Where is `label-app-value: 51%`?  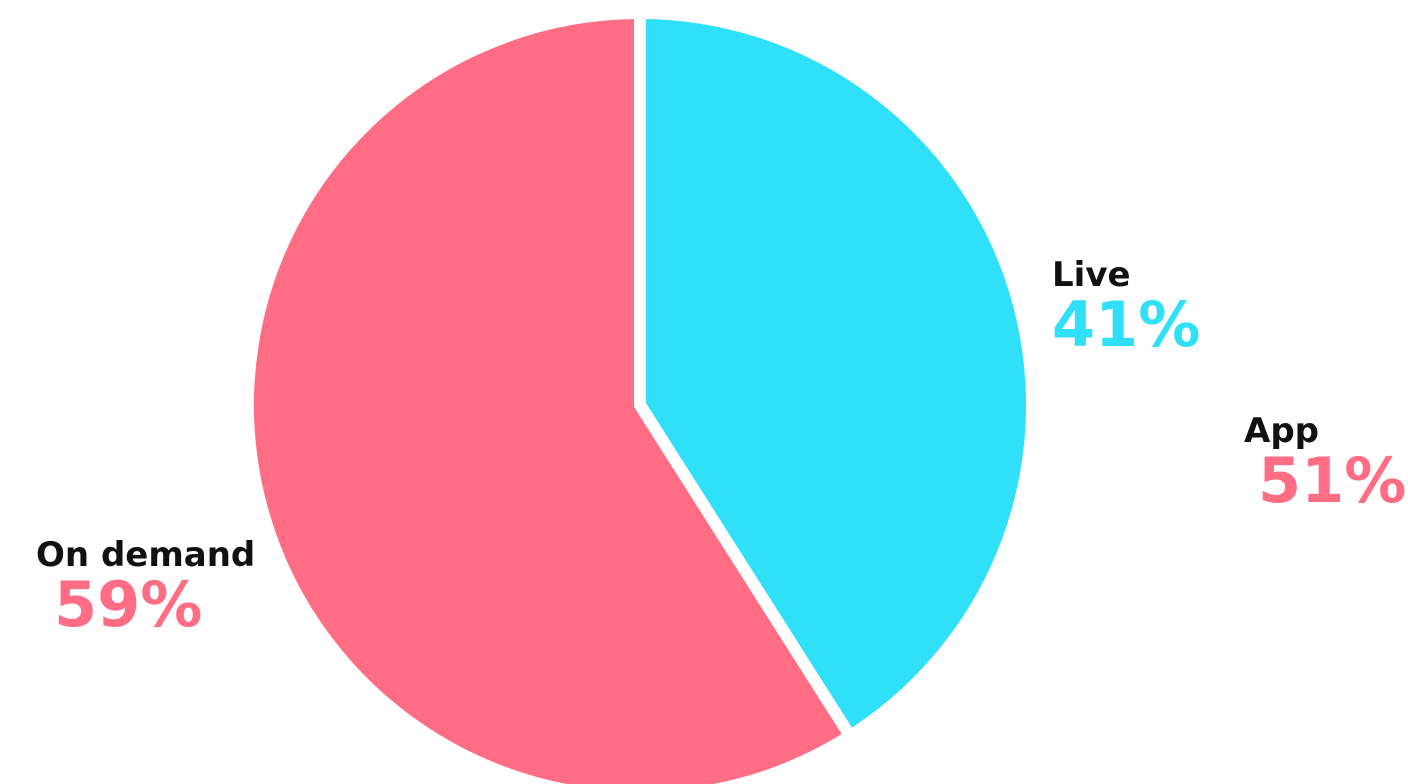
label-app-value: 51% is located at coordinates (1332, 480).